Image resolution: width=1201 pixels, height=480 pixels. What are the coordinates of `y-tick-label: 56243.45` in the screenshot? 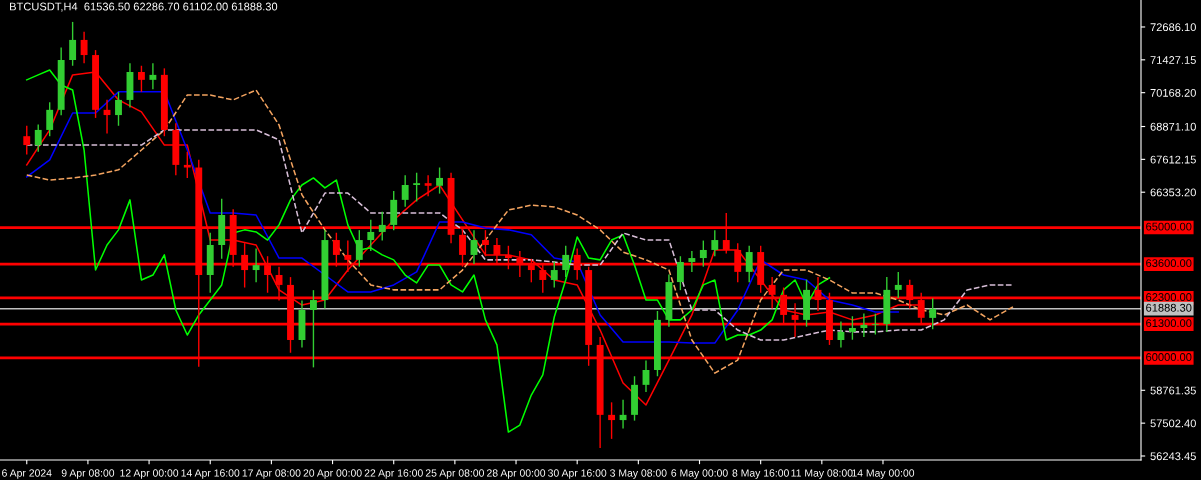 It's located at (1173, 456).